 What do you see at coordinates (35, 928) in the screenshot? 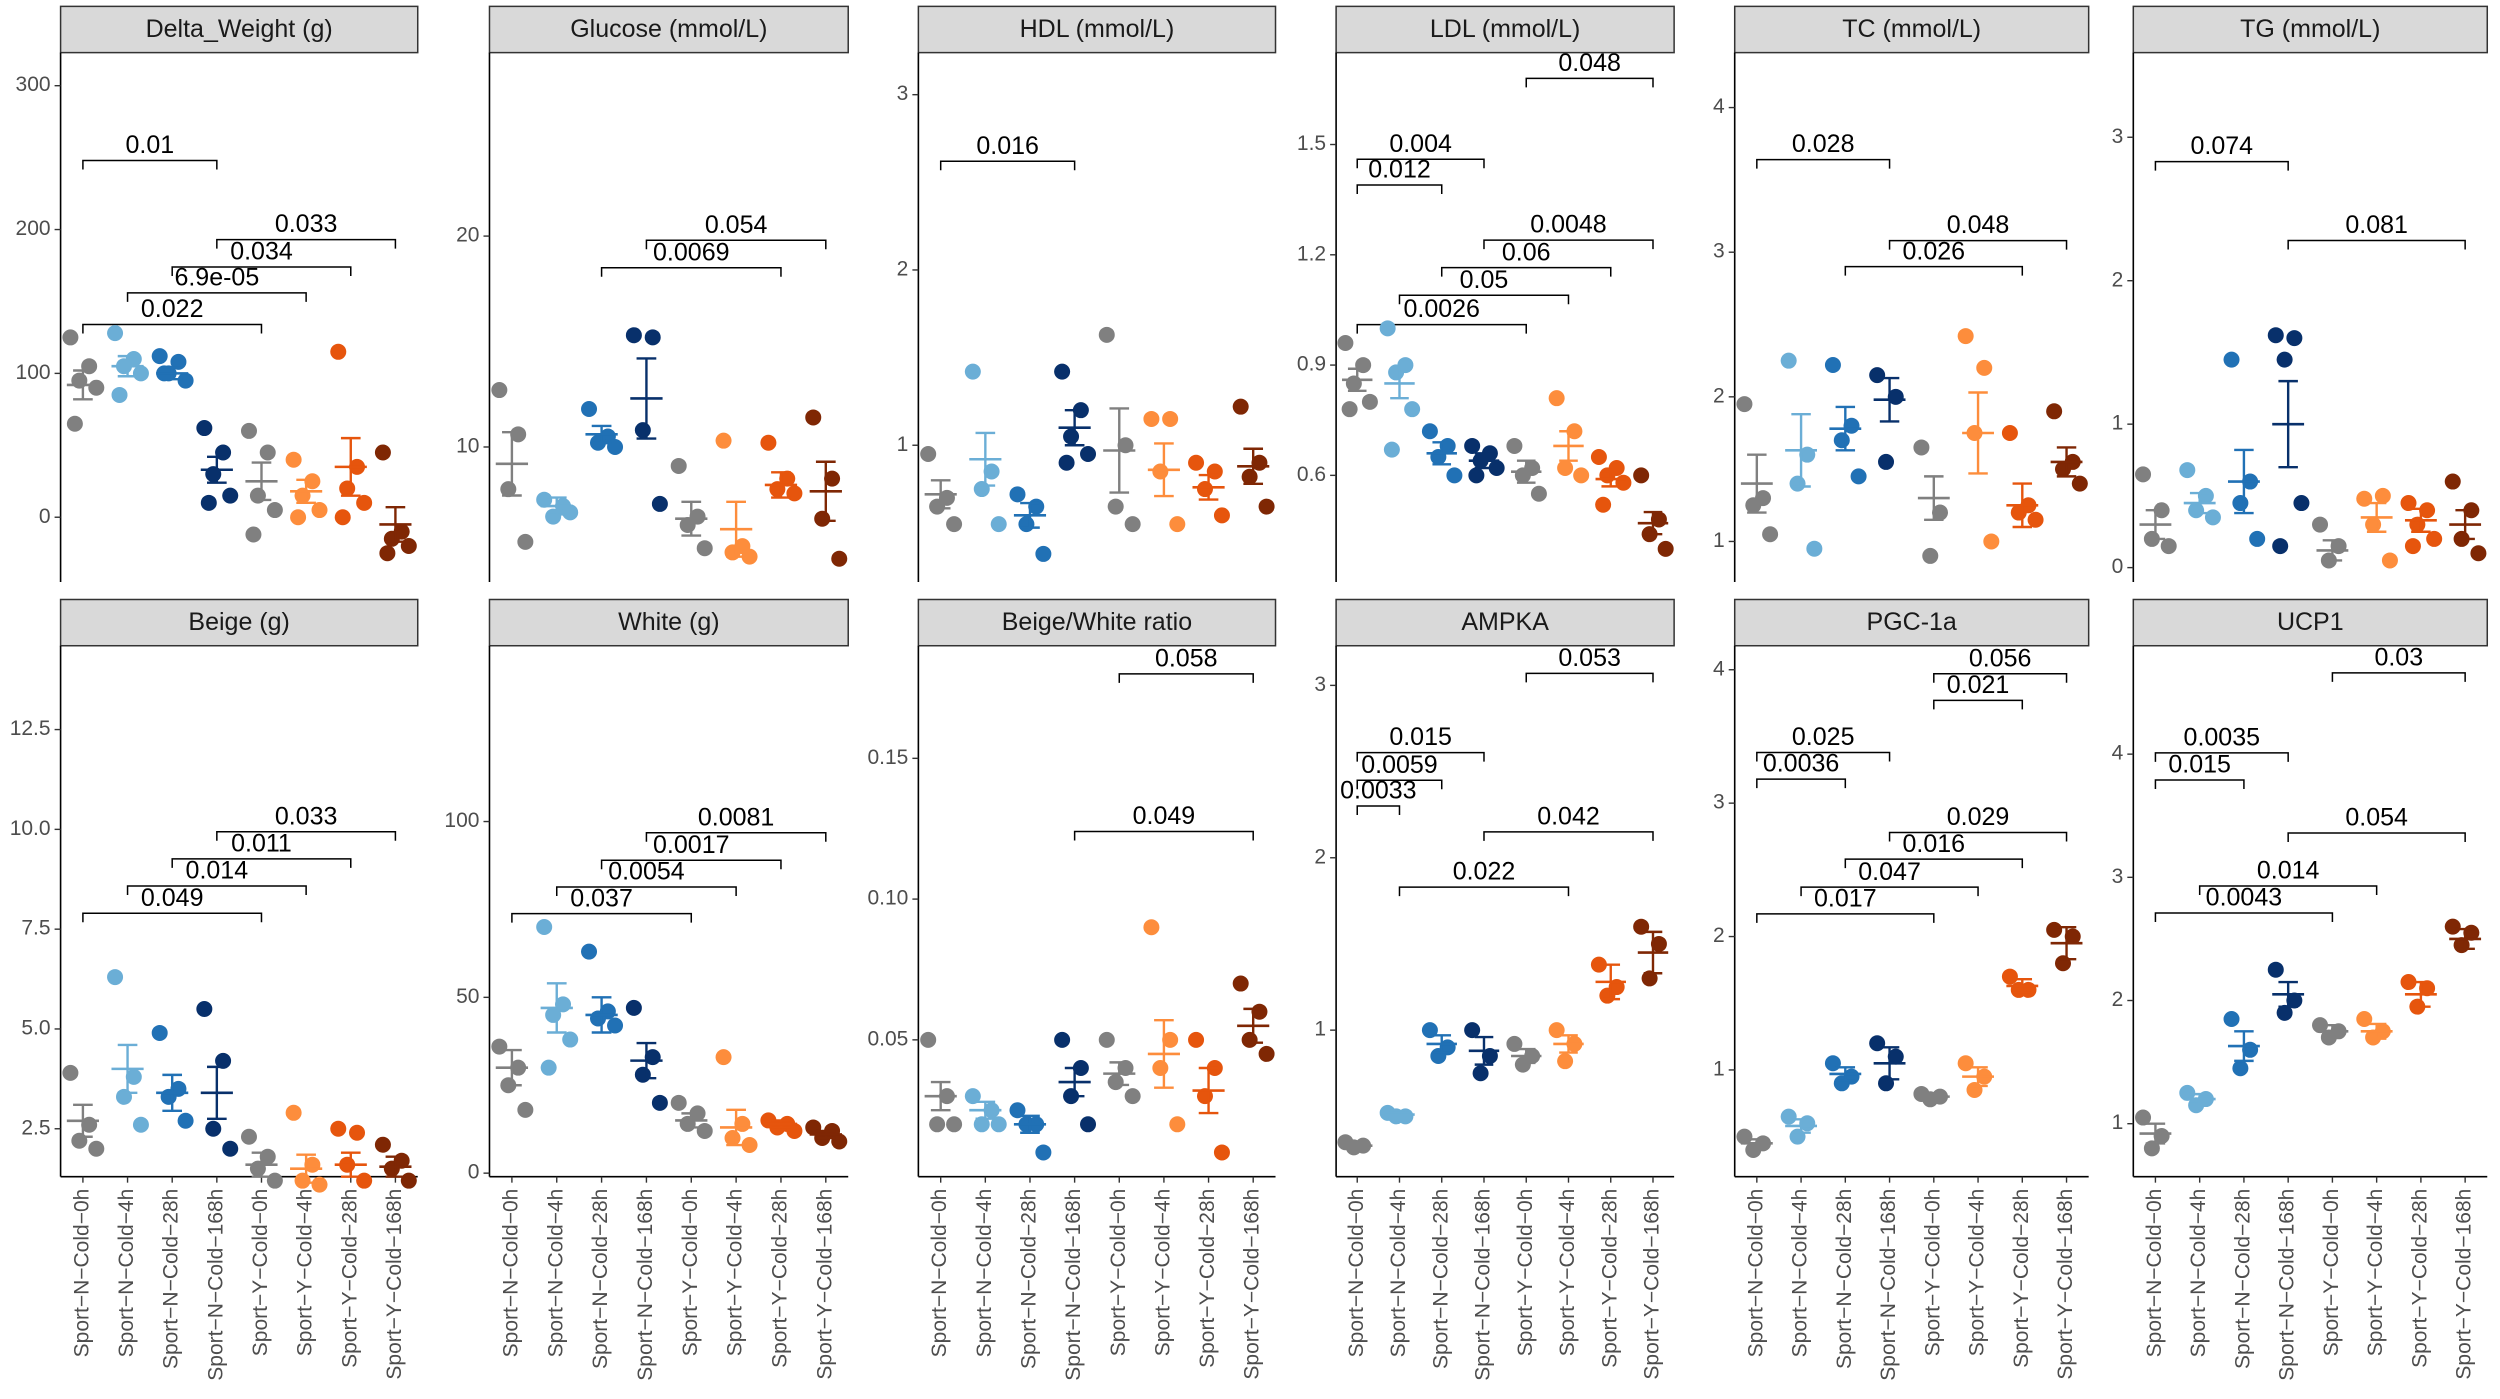
I see `y-tick-label: 7.5` at bounding box center [35, 928].